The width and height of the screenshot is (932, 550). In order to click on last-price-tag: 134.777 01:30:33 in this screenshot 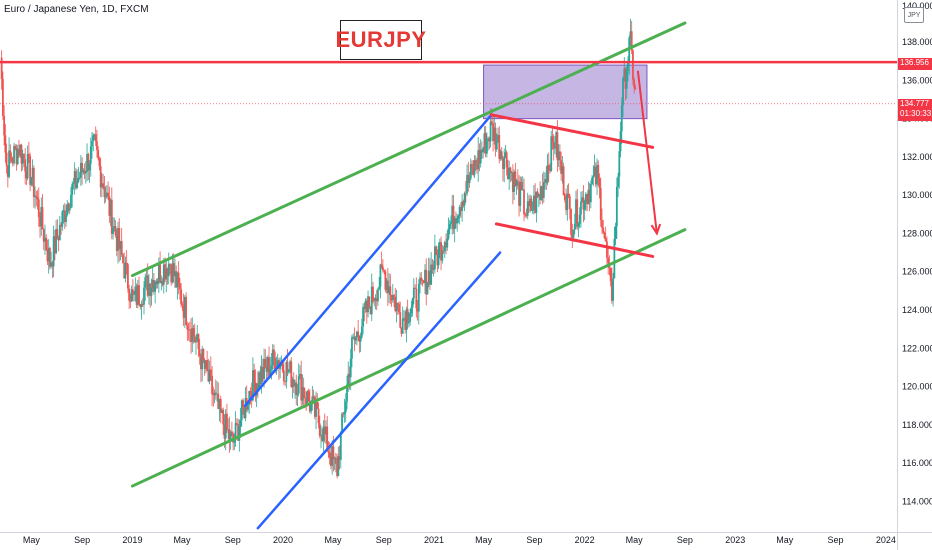, I will do `click(915, 110)`.